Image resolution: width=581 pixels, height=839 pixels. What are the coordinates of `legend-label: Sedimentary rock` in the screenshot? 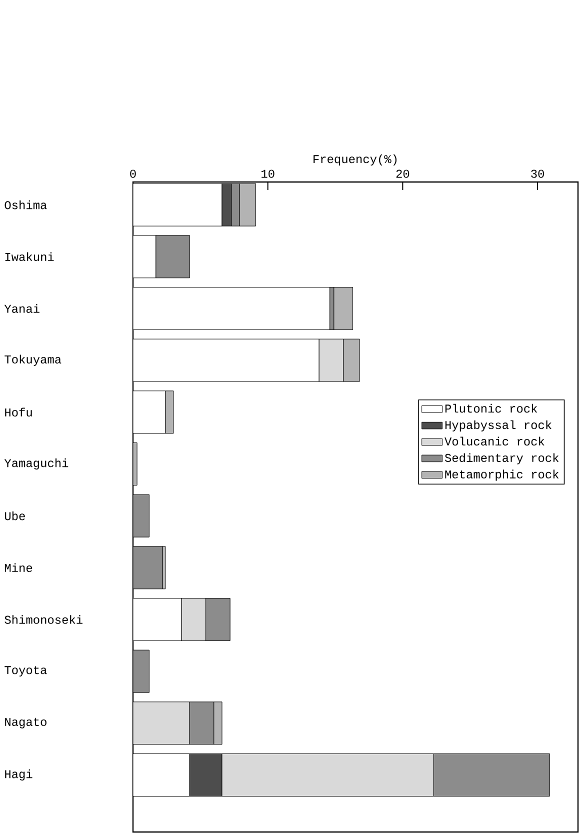 It's located at (501, 458).